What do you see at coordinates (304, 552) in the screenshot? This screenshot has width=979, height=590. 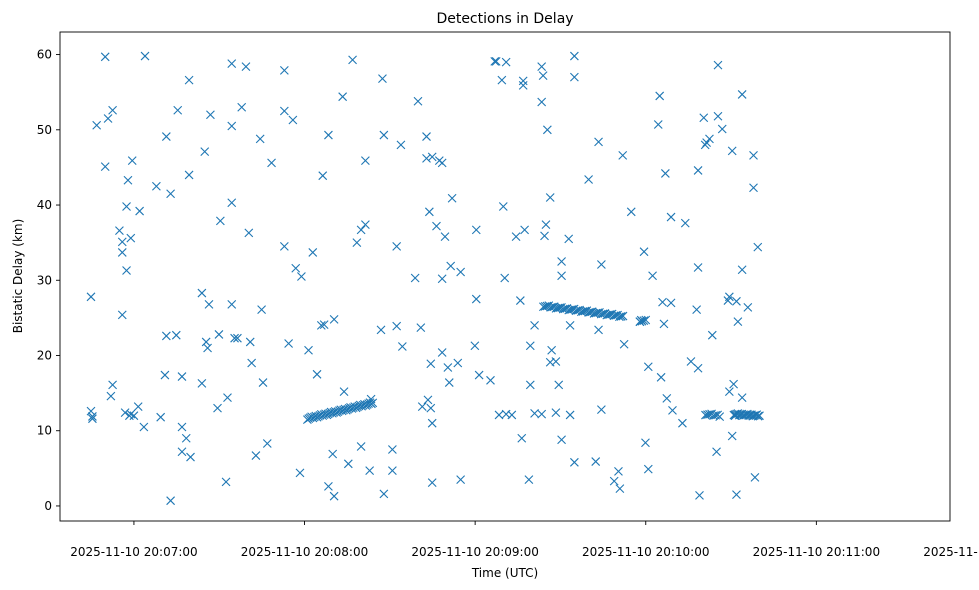 I see `x-tick-label: 2025-11-10 20:08:00` at bounding box center [304, 552].